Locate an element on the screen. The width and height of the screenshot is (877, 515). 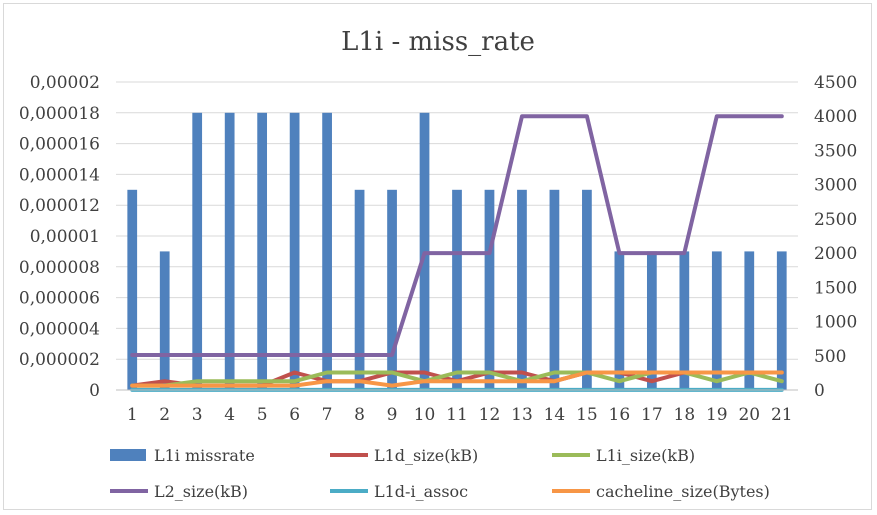
x-tick-label: 4 is located at coordinates (229, 415).